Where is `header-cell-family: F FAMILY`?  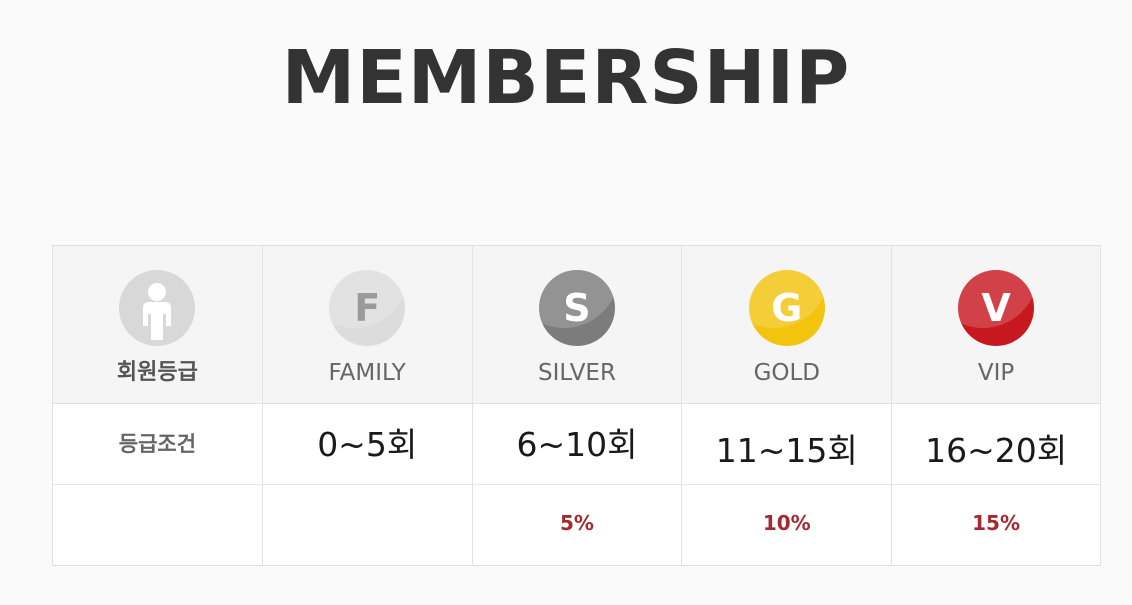
header-cell-family: F FAMILY is located at coordinates (366, 324).